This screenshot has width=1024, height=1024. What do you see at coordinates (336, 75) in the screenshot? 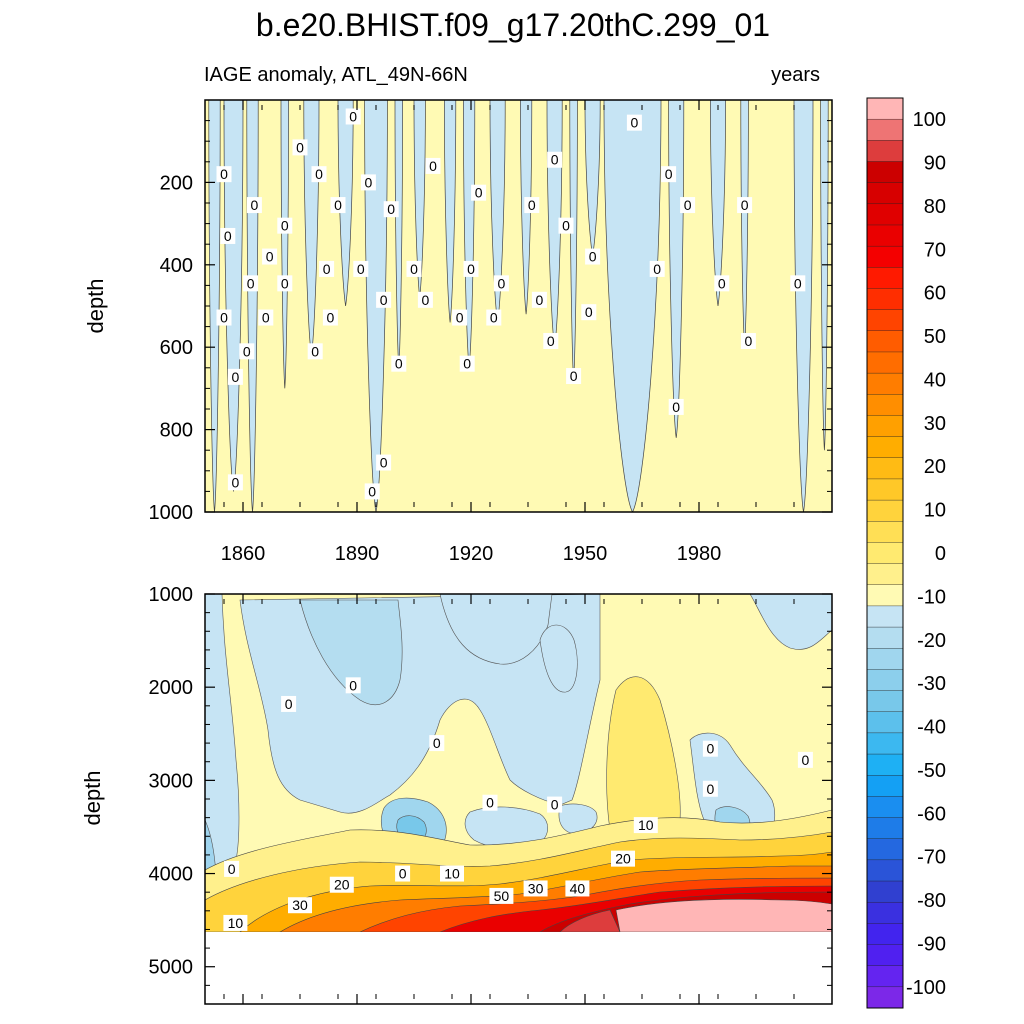
I see `chart-subtitle-left: IAGE anomaly, ATL_49N-66N` at bounding box center [336, 75].